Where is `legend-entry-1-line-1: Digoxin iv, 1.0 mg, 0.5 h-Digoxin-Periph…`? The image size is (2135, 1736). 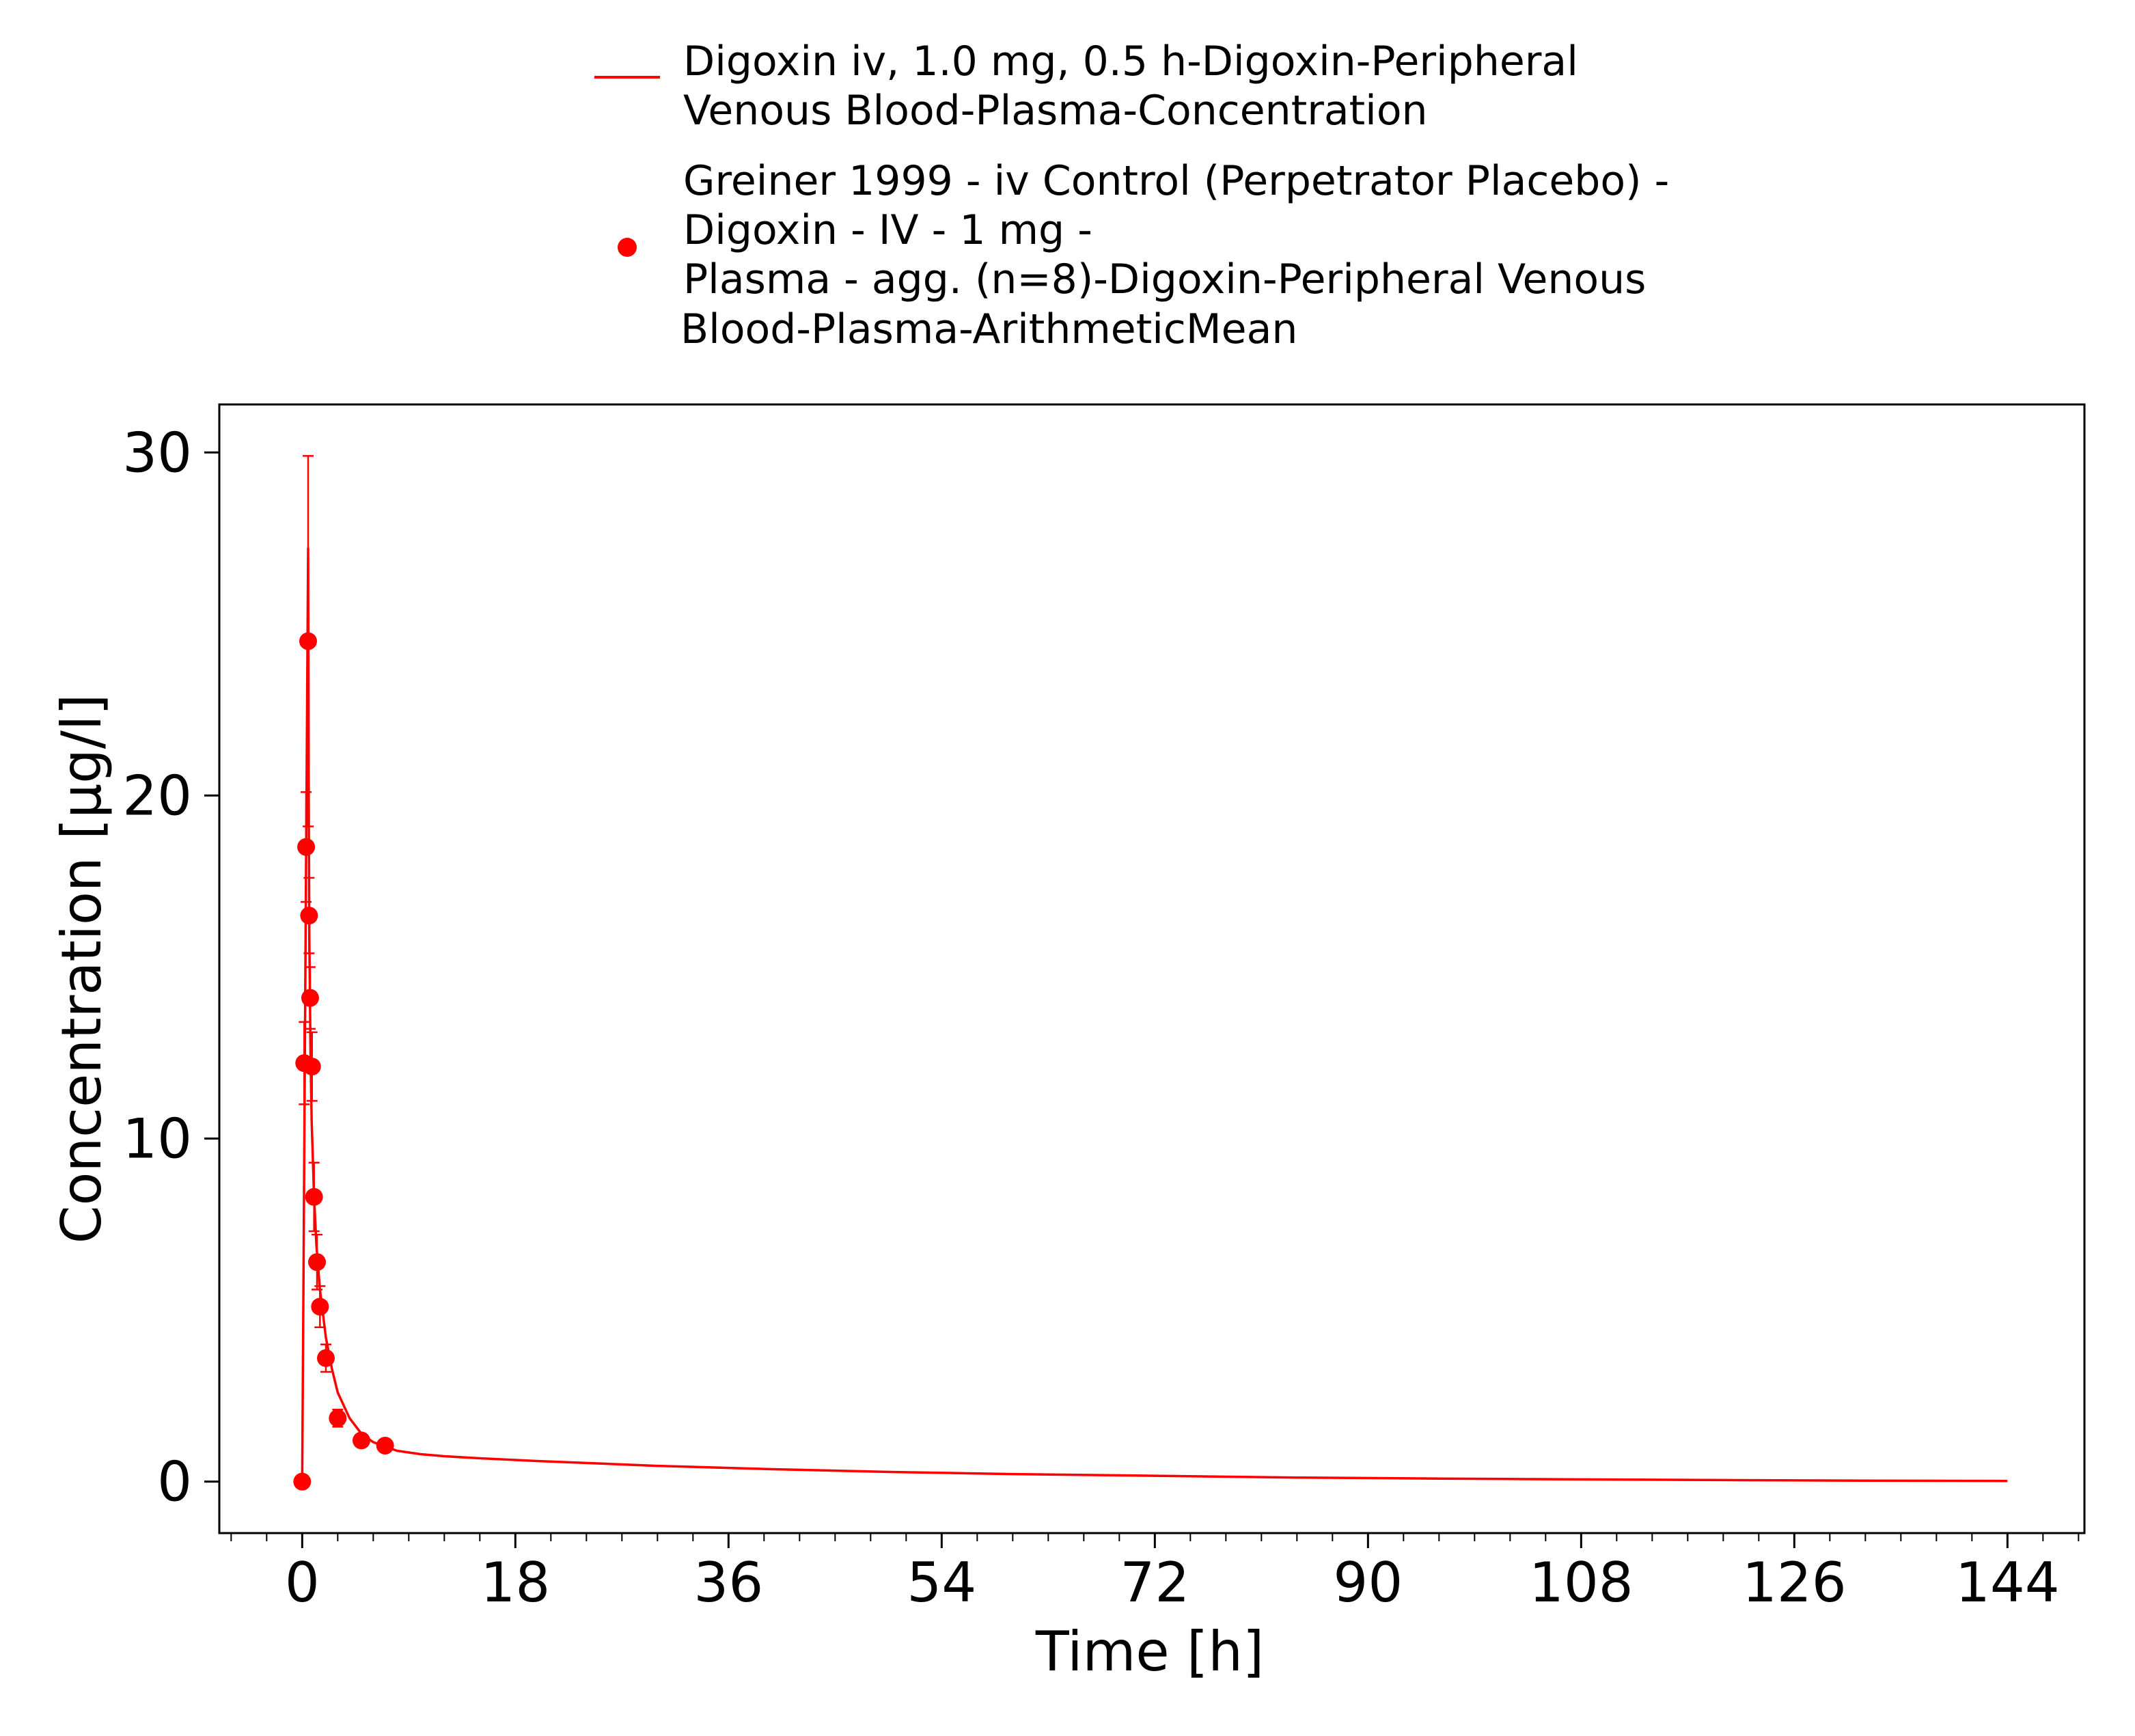 legend-entry-1-line-1: Digoxin iv, 1.0 mg, 0.5 h-Digoxin-Periph… is located at coordinates (1130, 61).